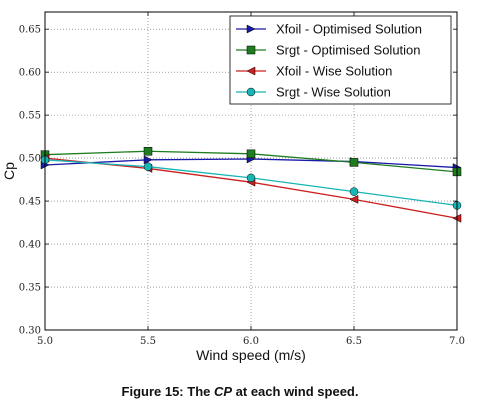 The height and width of the screenshot is (409, 480). Describe the element at coordinates (148, 341) in the screenshot. I see `x-tick-label: 5.5` at that location.